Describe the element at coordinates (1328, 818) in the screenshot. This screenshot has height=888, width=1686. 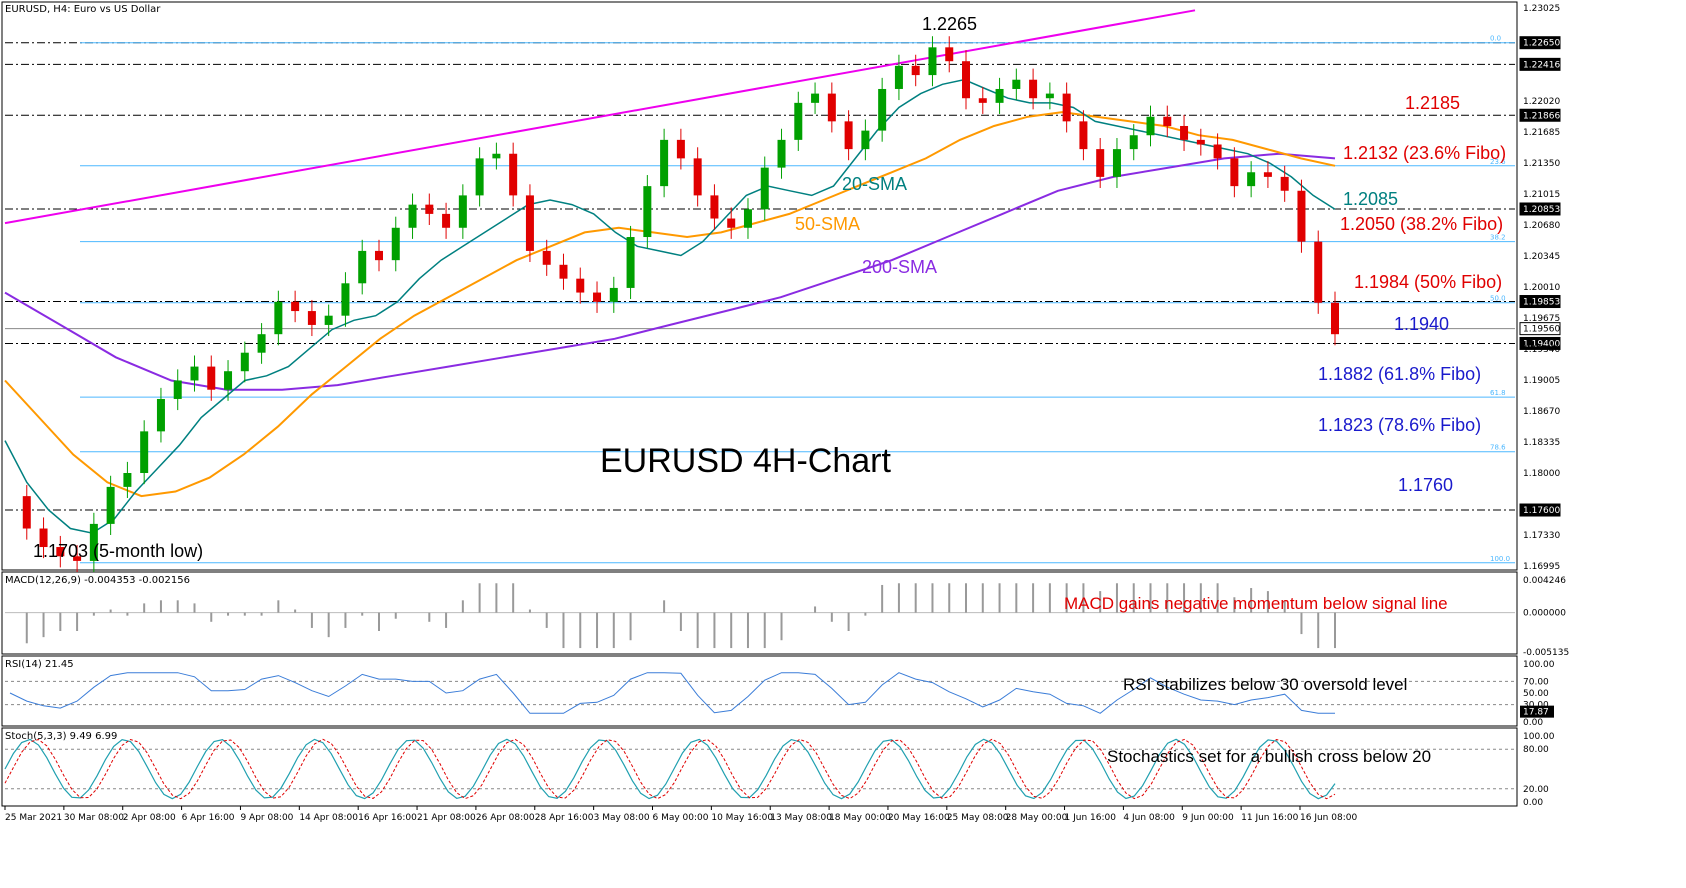
I see `time-tick-22: 16 Jun 08:00` at that location.